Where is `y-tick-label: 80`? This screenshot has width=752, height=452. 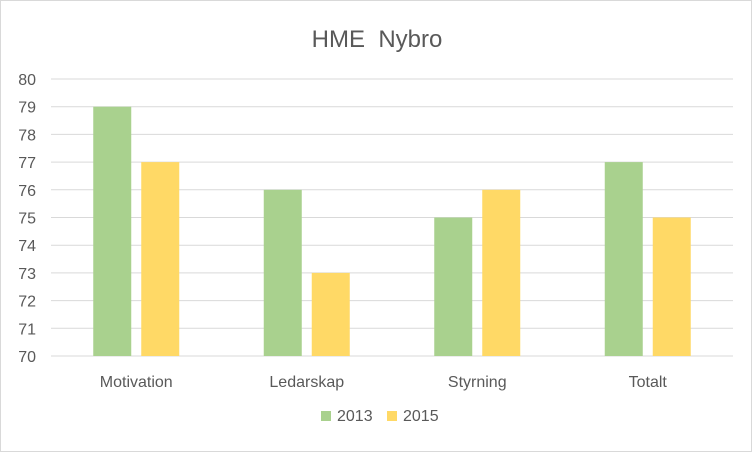
y-tick-label: 80 is located at coordinates (27, 80).